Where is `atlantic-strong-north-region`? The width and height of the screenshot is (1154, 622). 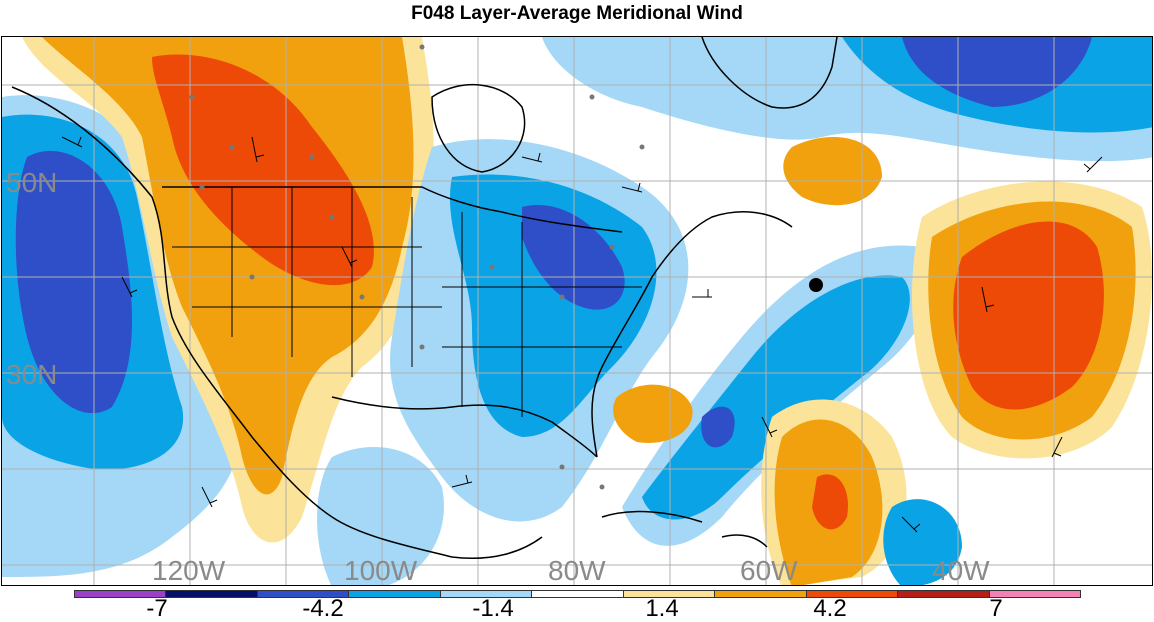 atlantic-strong-north-region is located at coordinates (1028, 315).